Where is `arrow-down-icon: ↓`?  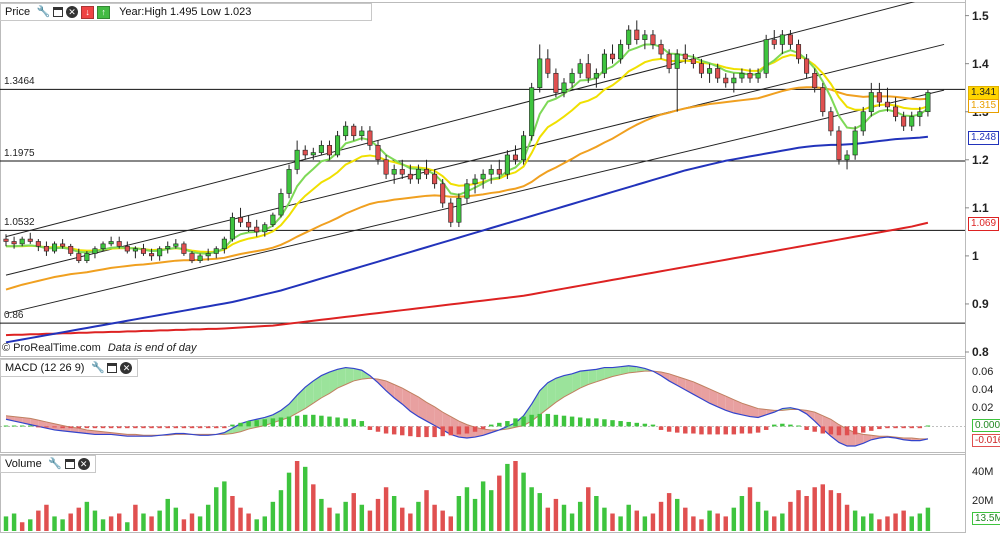
arrow-down-icon: ↓ is located at coordinates (87, 12).